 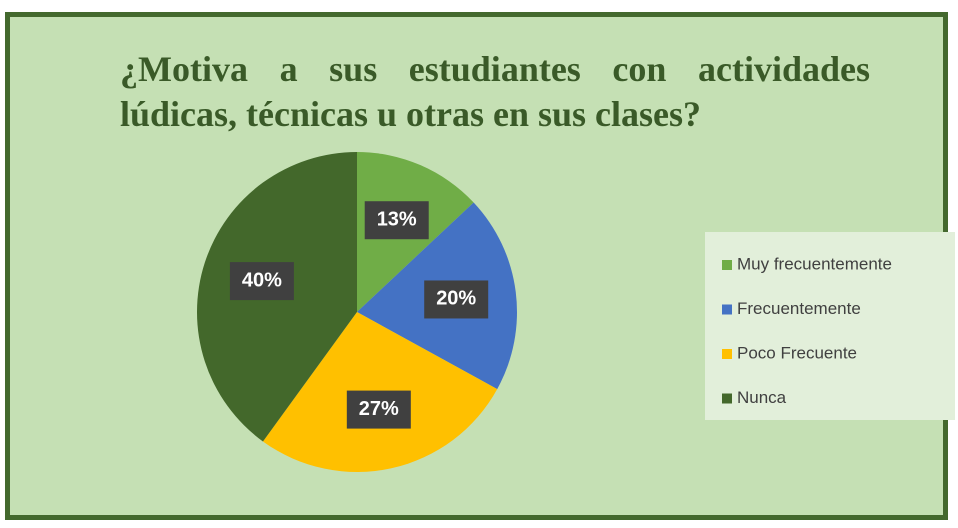 I want to click on data-label: 40%, so click(x=262, y=280).